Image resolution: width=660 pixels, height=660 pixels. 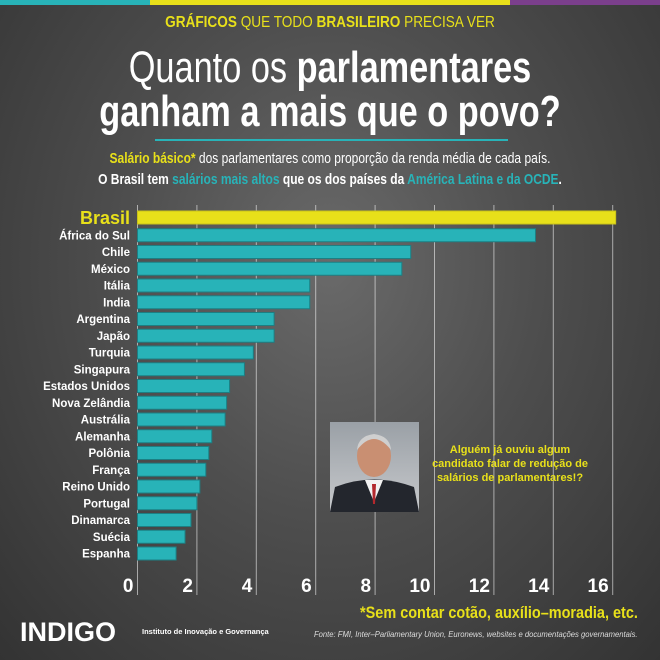 I want to click on category-label: Alemanha, so click(x=103, y=437).